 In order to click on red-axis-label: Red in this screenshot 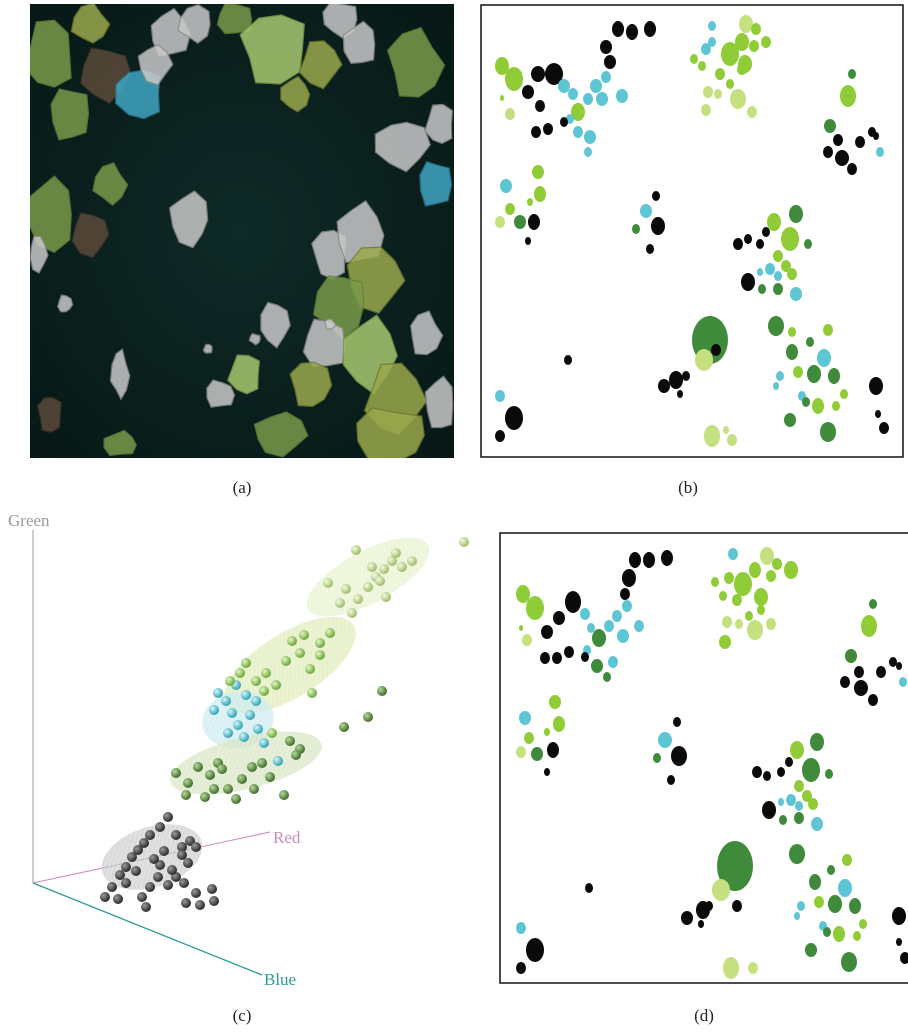, I will do `click(287, 837)`.